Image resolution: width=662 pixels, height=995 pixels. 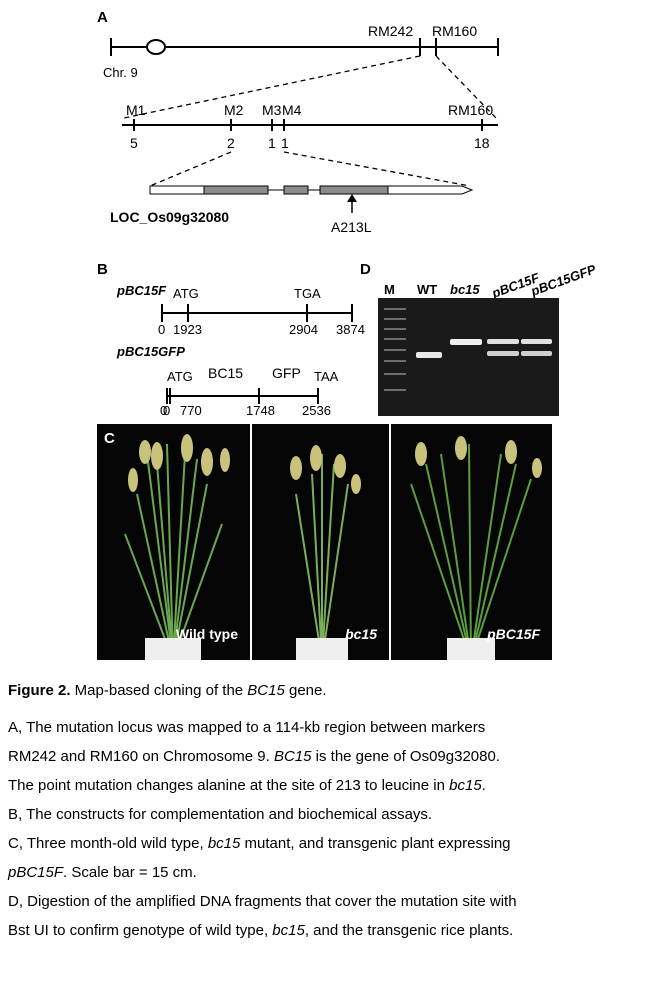 What do you see at coordinates (156, 47) in the screenshot?
I see `centromere` at bounding box center [156, 47].